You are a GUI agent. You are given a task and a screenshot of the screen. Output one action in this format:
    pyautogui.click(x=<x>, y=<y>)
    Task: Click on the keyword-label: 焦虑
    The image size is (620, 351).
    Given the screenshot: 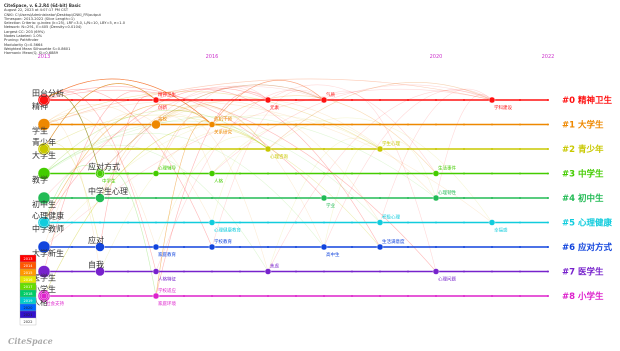 What is the action you would take?
    pyautogui.click(x=274, y=266)
    